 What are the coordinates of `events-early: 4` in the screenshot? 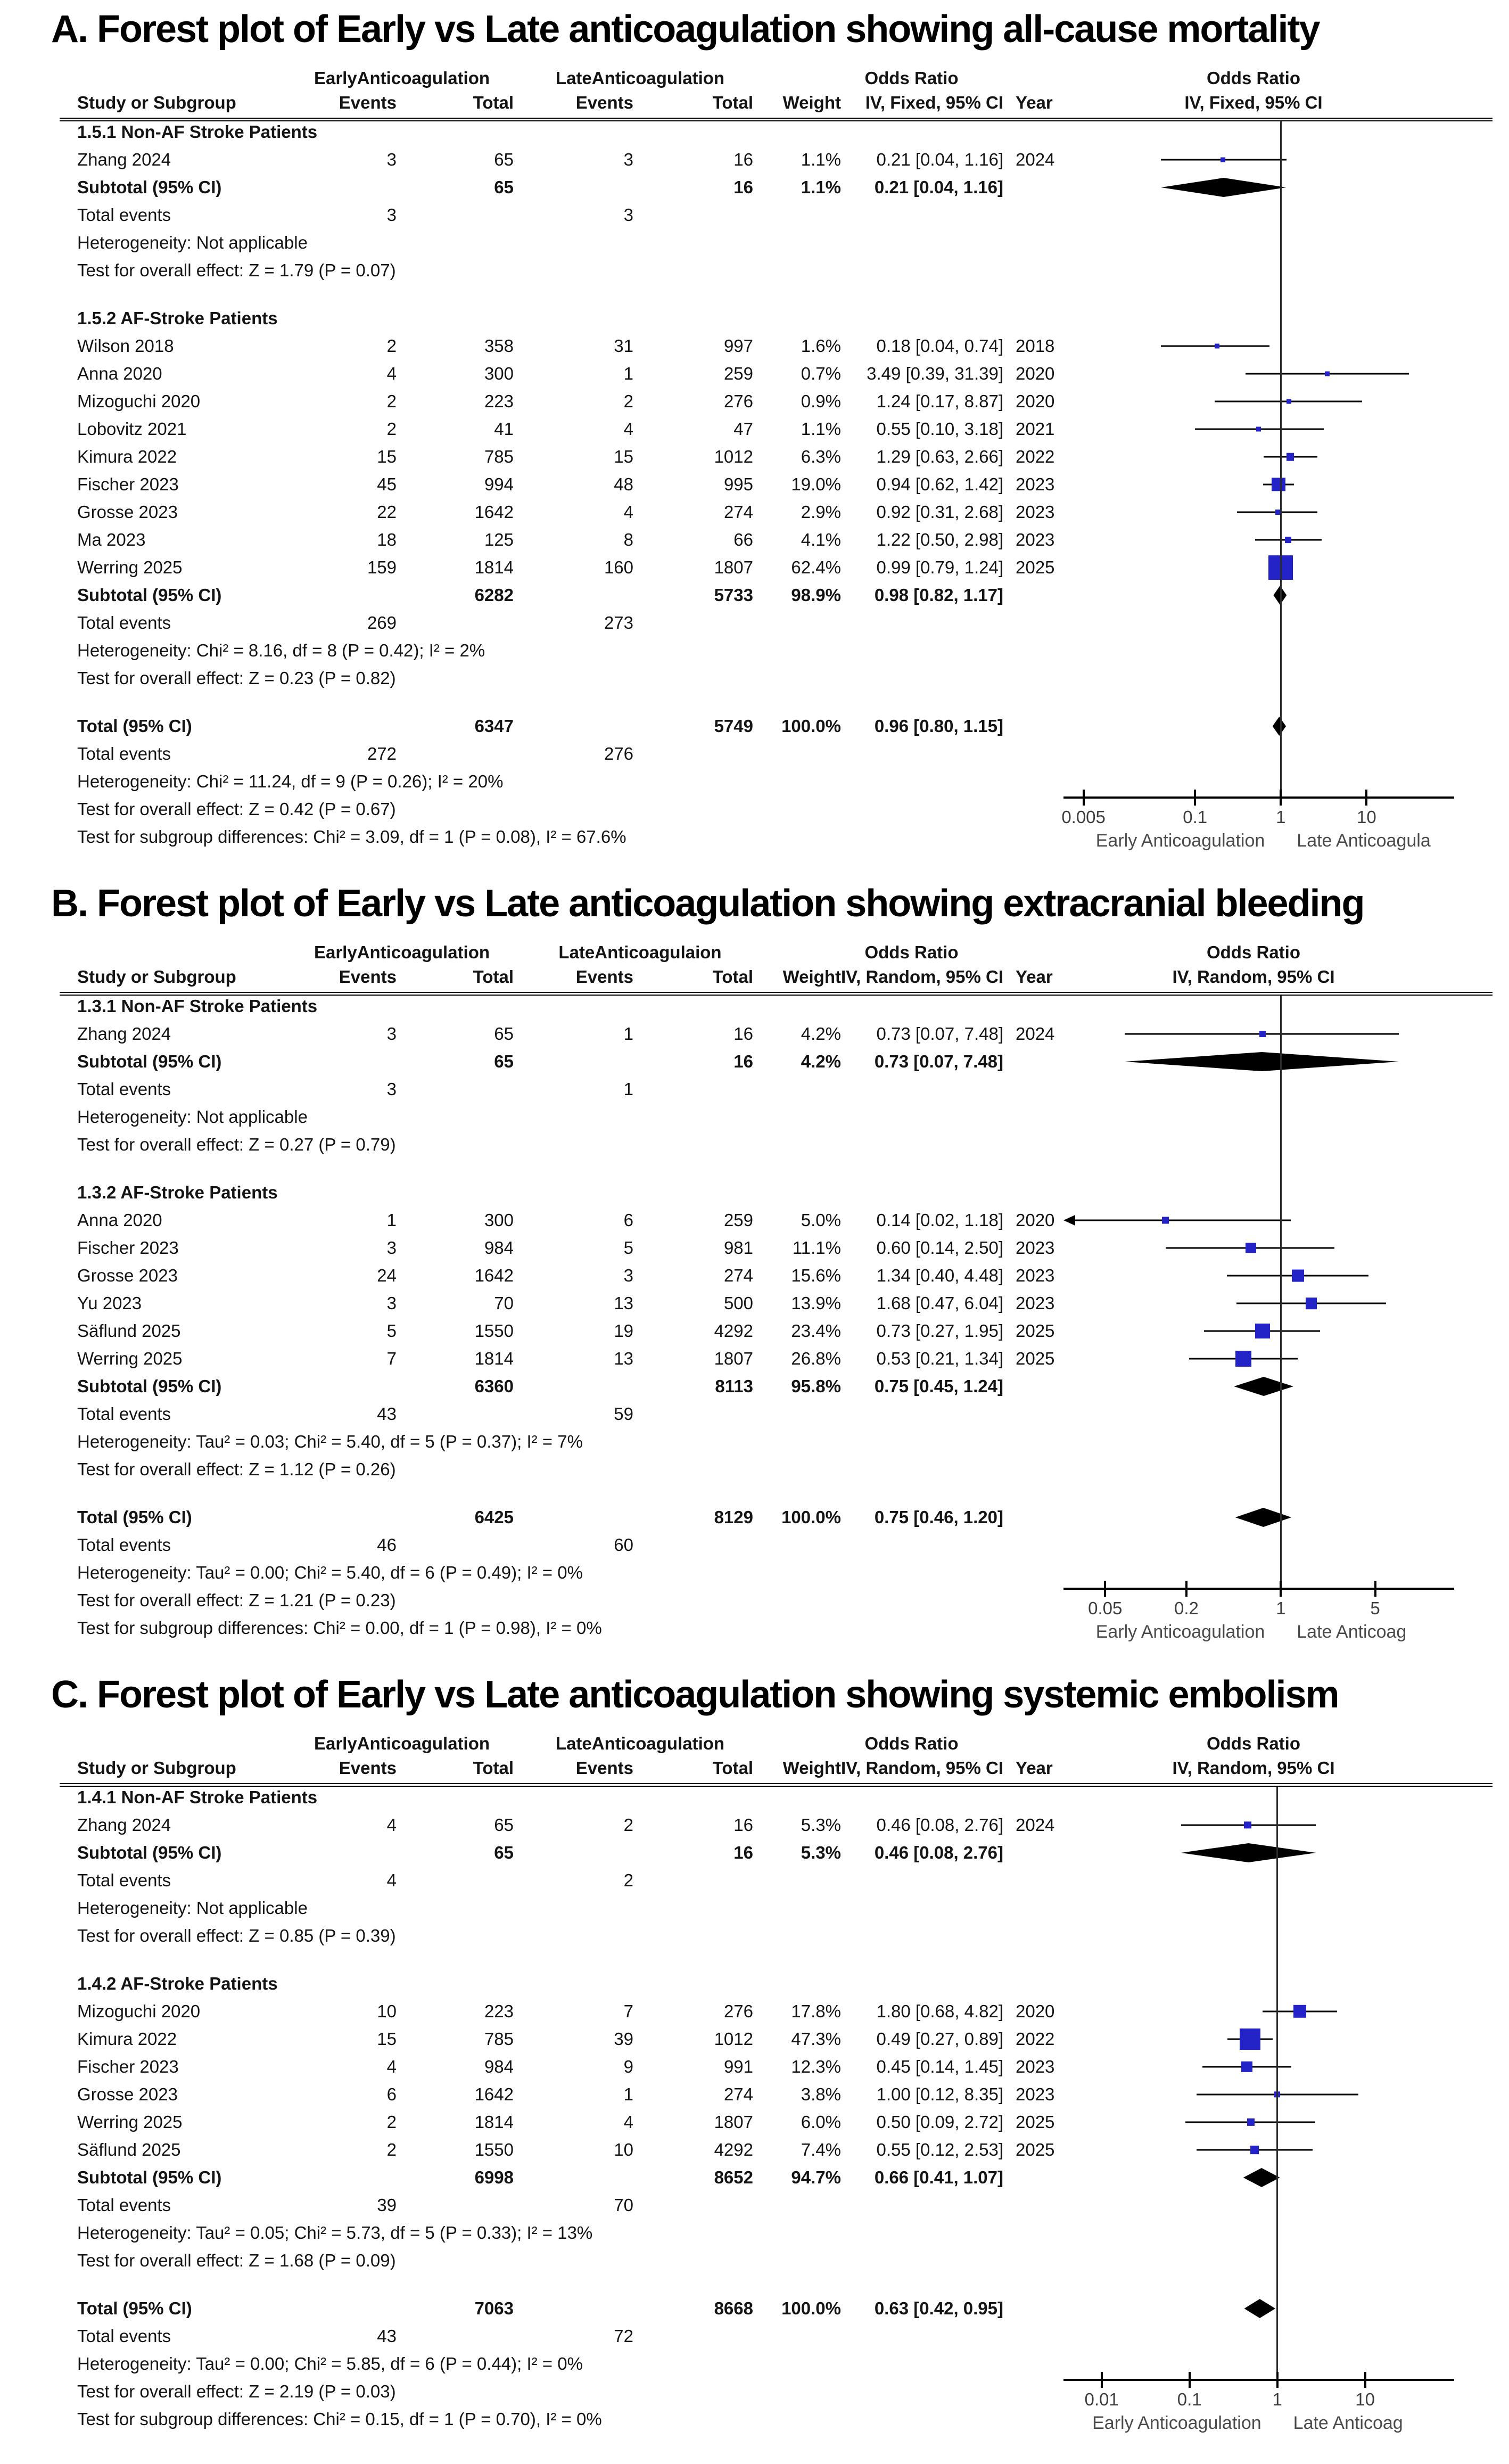 It's located at (391, 373).